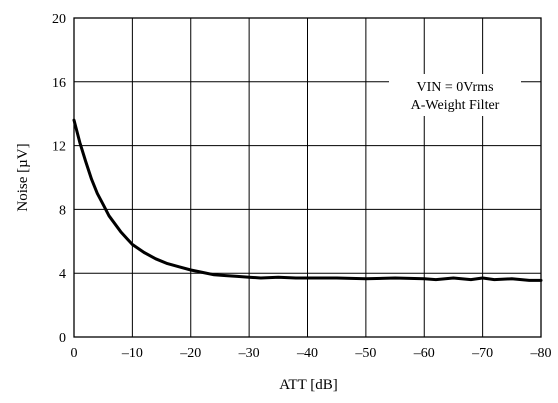 The height and width of the screenshot is (403, 558). I want to click on x-tick-label: –10, so click(132, 353).